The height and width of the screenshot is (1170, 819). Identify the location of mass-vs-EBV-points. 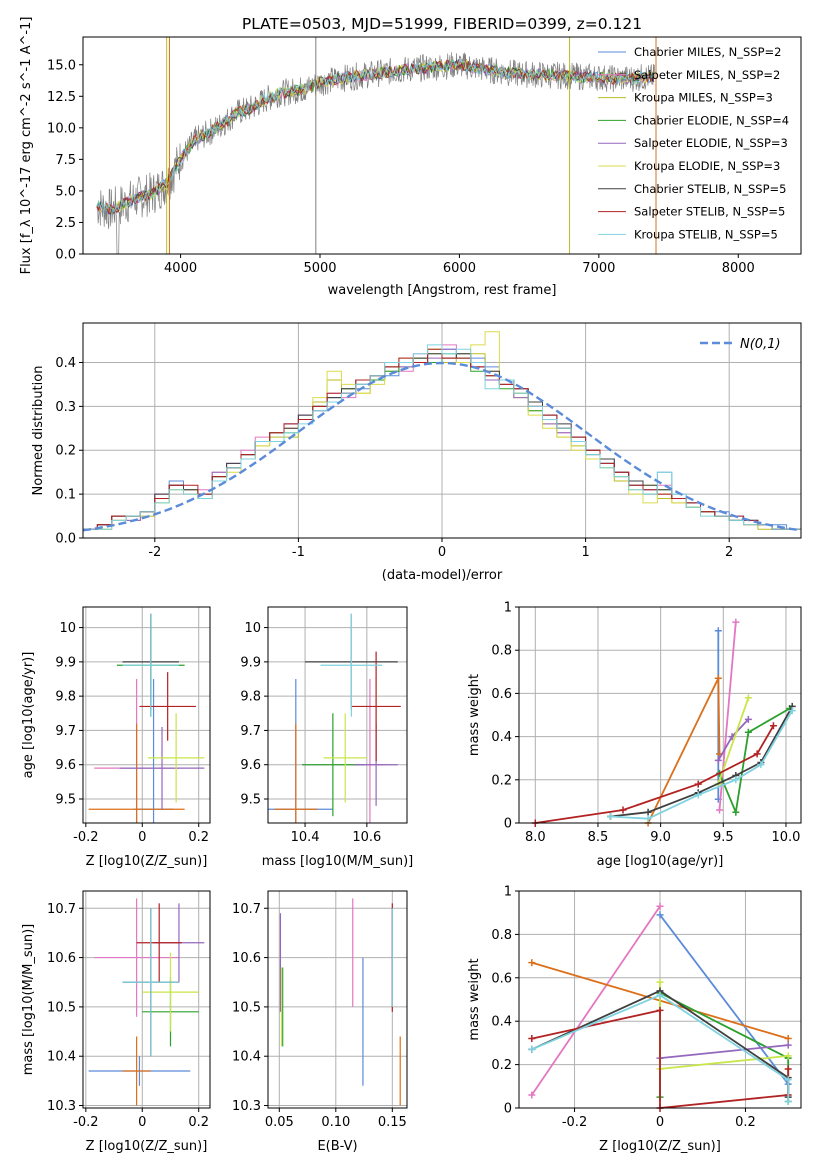
(340, 1002).